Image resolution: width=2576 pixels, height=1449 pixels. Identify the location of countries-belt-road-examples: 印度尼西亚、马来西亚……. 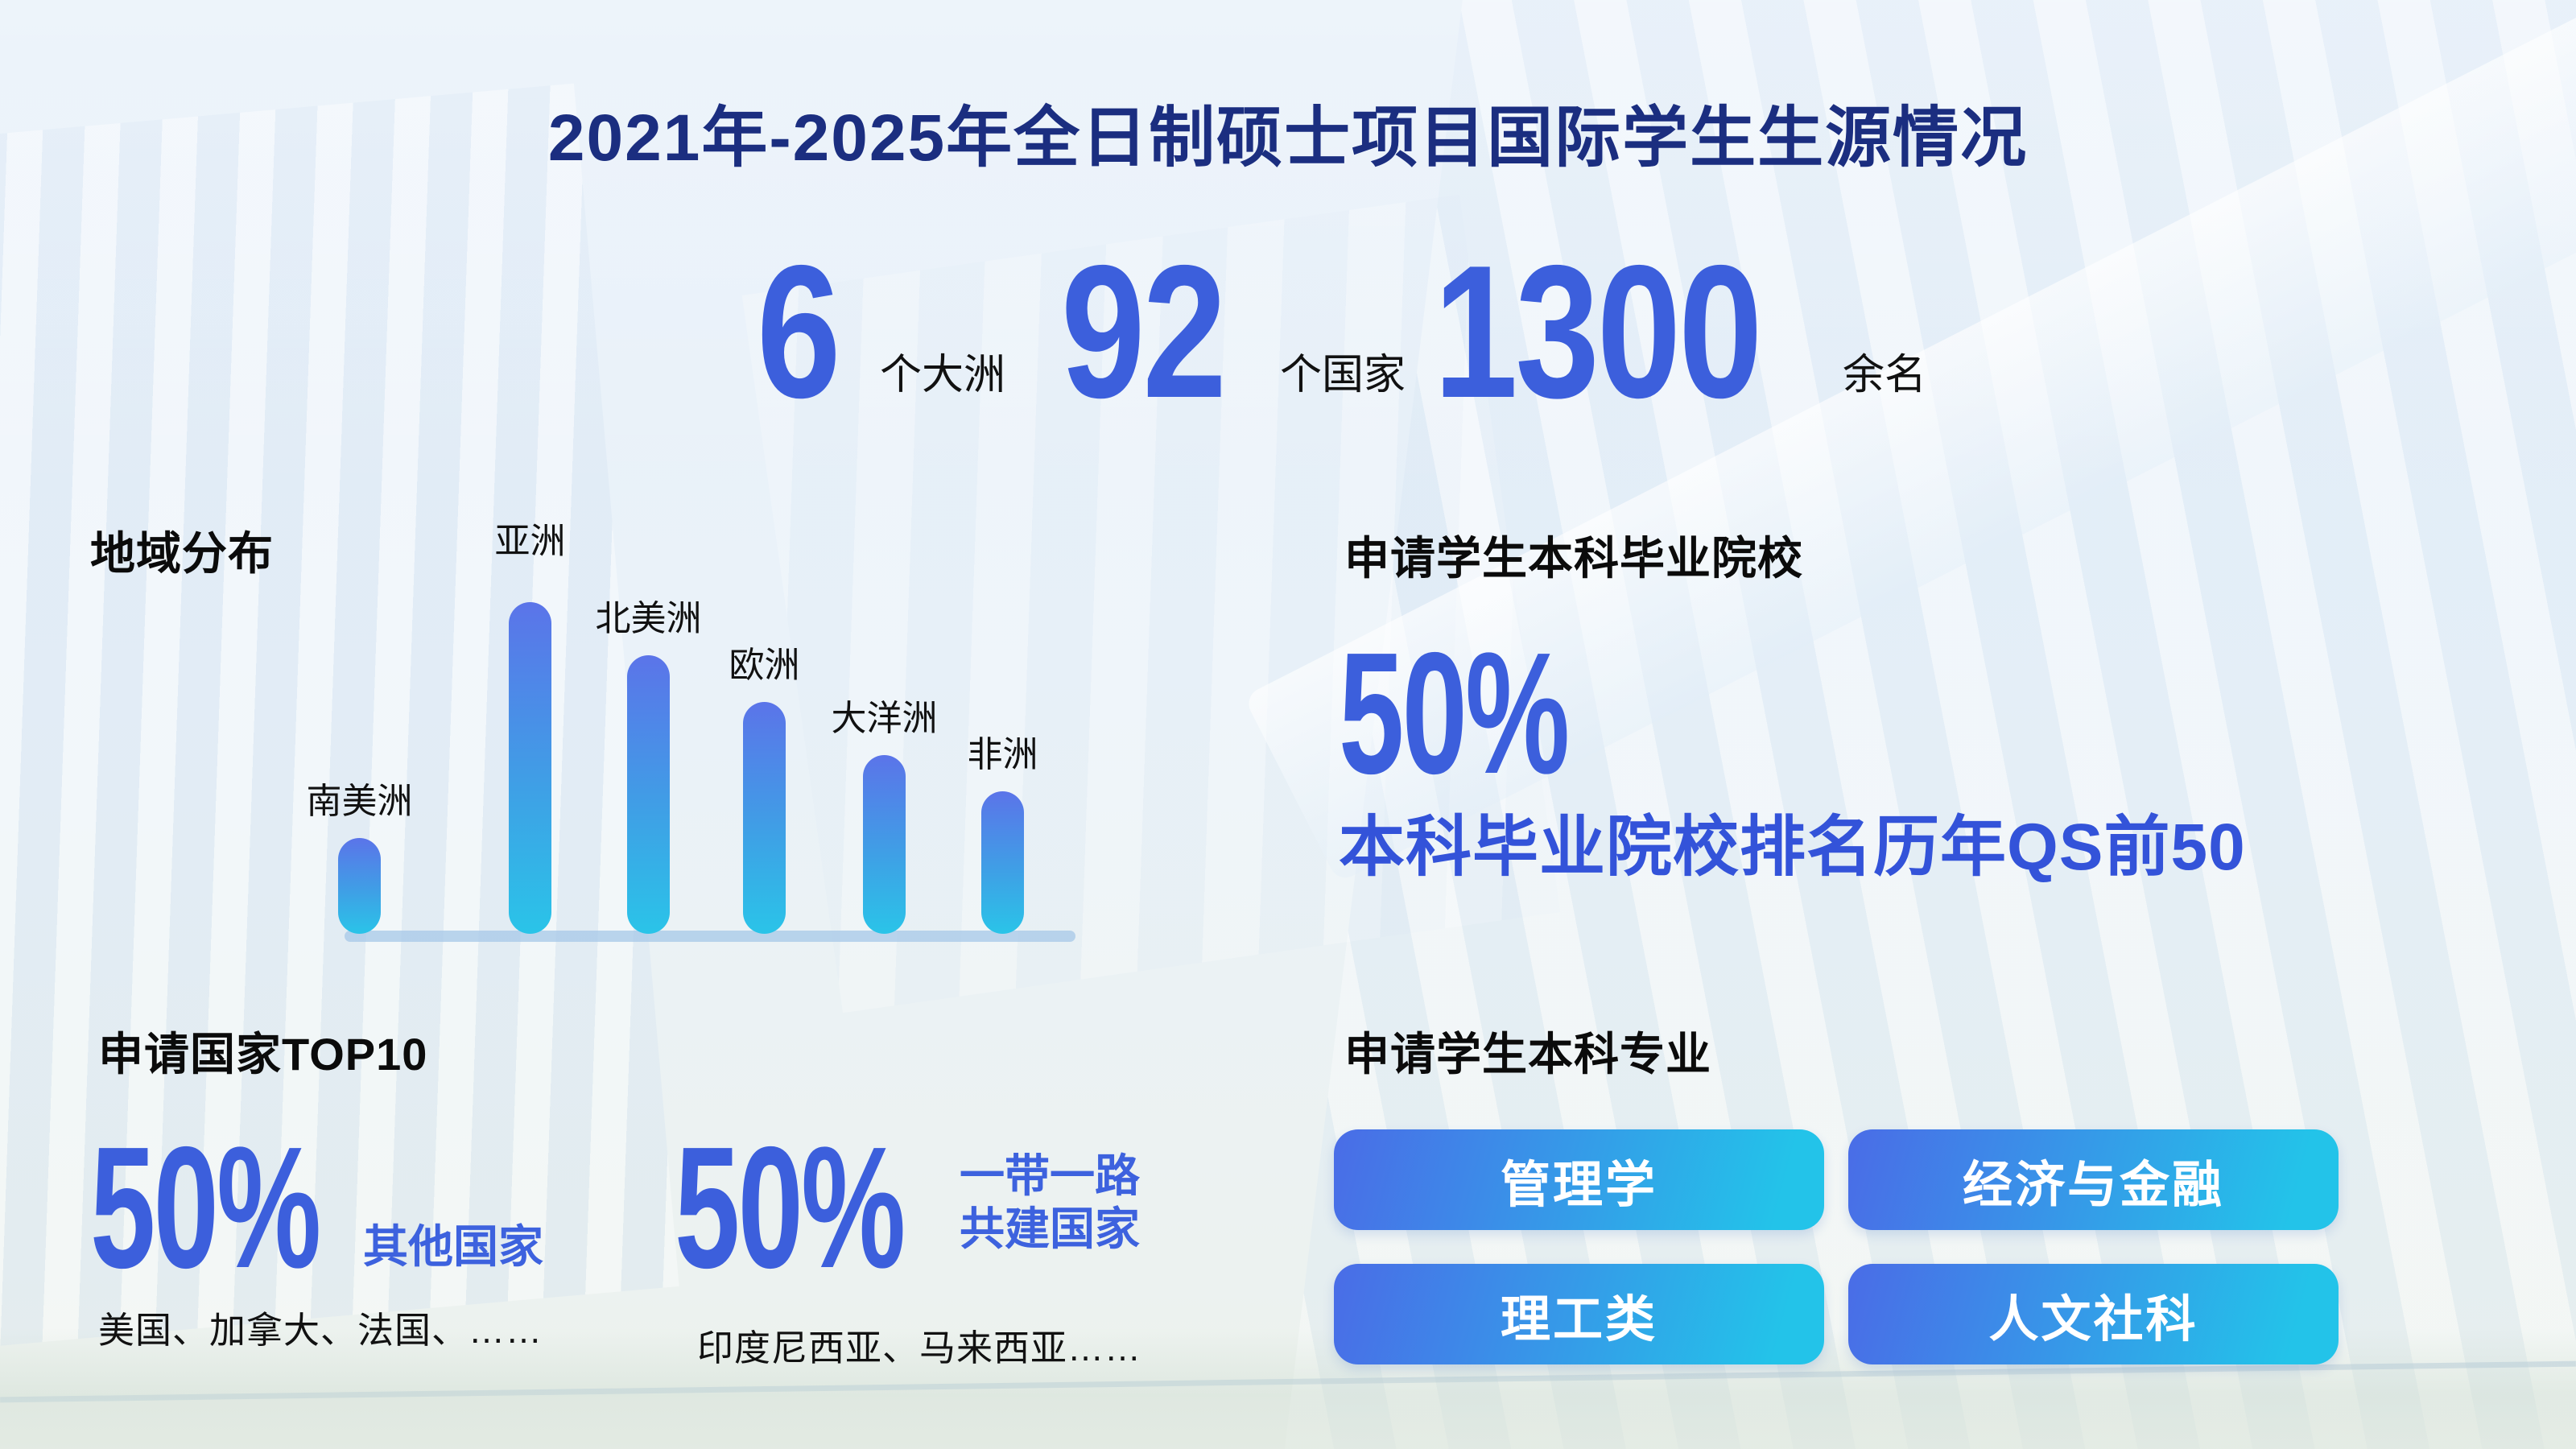
(919, 1347).